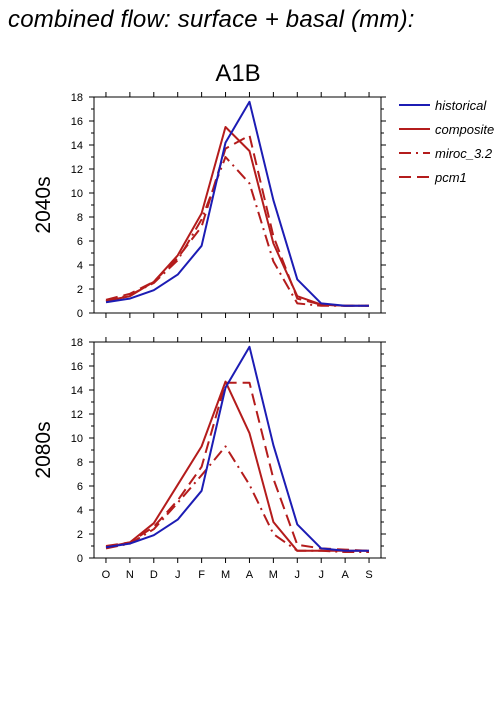 Image resolution: width=501 pixels, height=709 pixels. I want to click on legend-item-miroc_3.2: miroc_3.2, so click(446, 153).